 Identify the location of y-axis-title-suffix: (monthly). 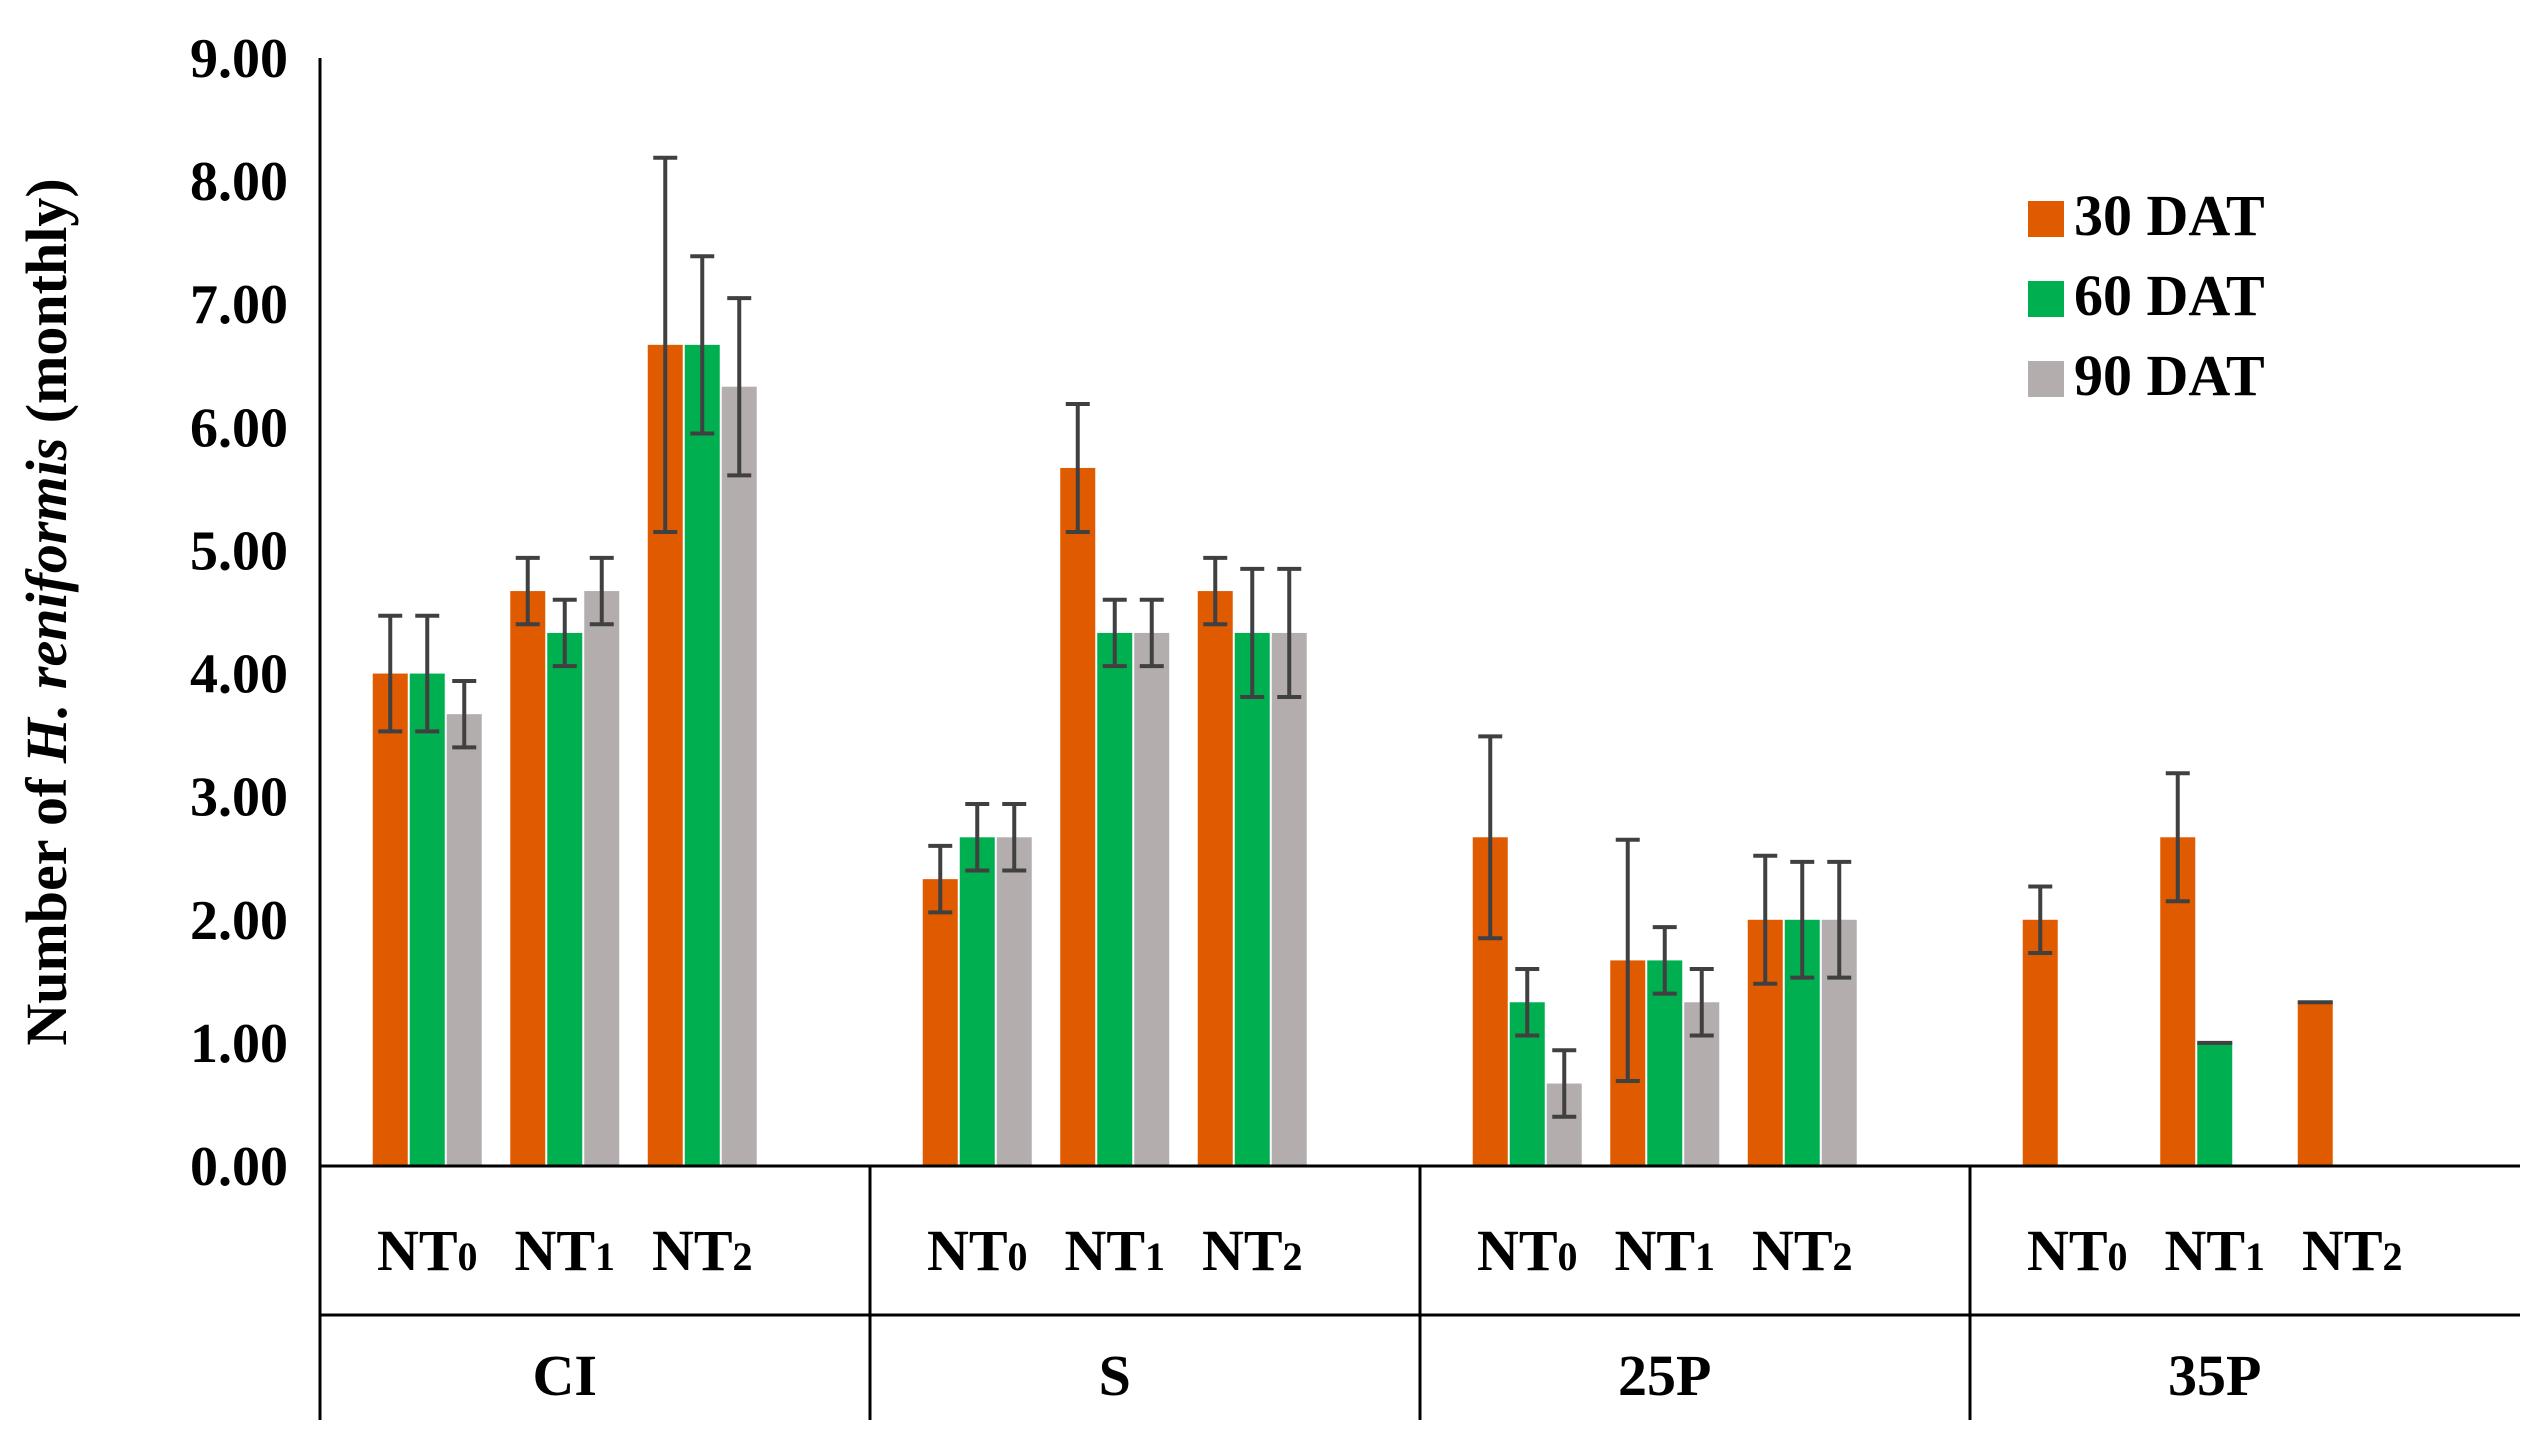
(46, 307).